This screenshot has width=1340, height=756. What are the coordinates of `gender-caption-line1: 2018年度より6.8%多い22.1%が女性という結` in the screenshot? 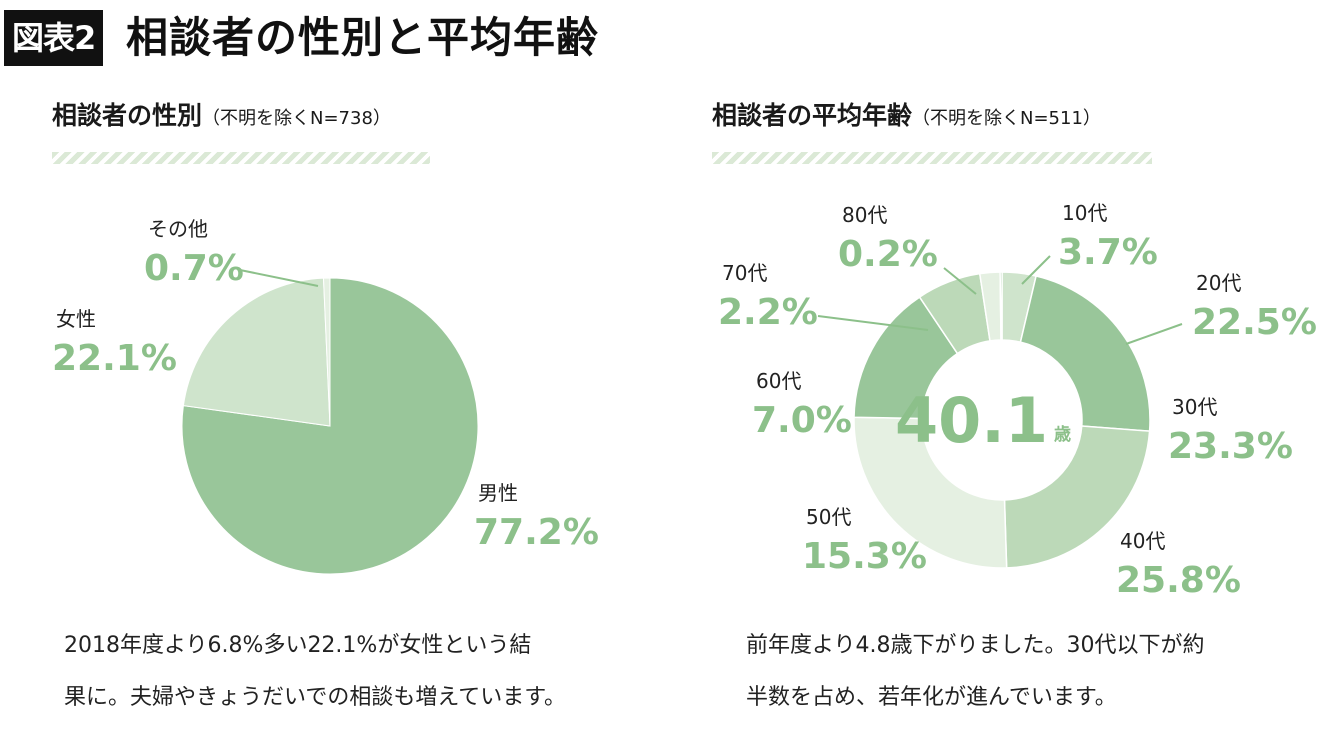 It's located at (298, 645).